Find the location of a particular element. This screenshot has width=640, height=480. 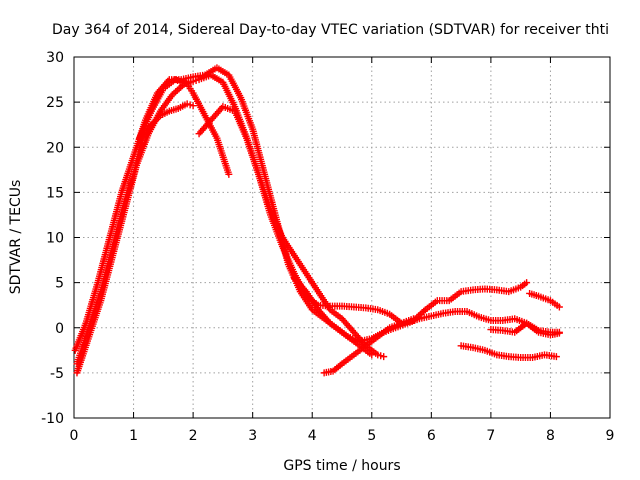

y-tick-label: 25 is located at coordinates (55, 103).